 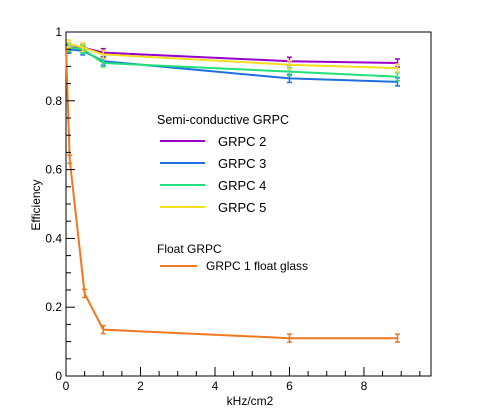 What do you see at coordinates (53, 238) in the screenshot?
I see `y-tick-label: 0.4` at bounding box center [53, 238].